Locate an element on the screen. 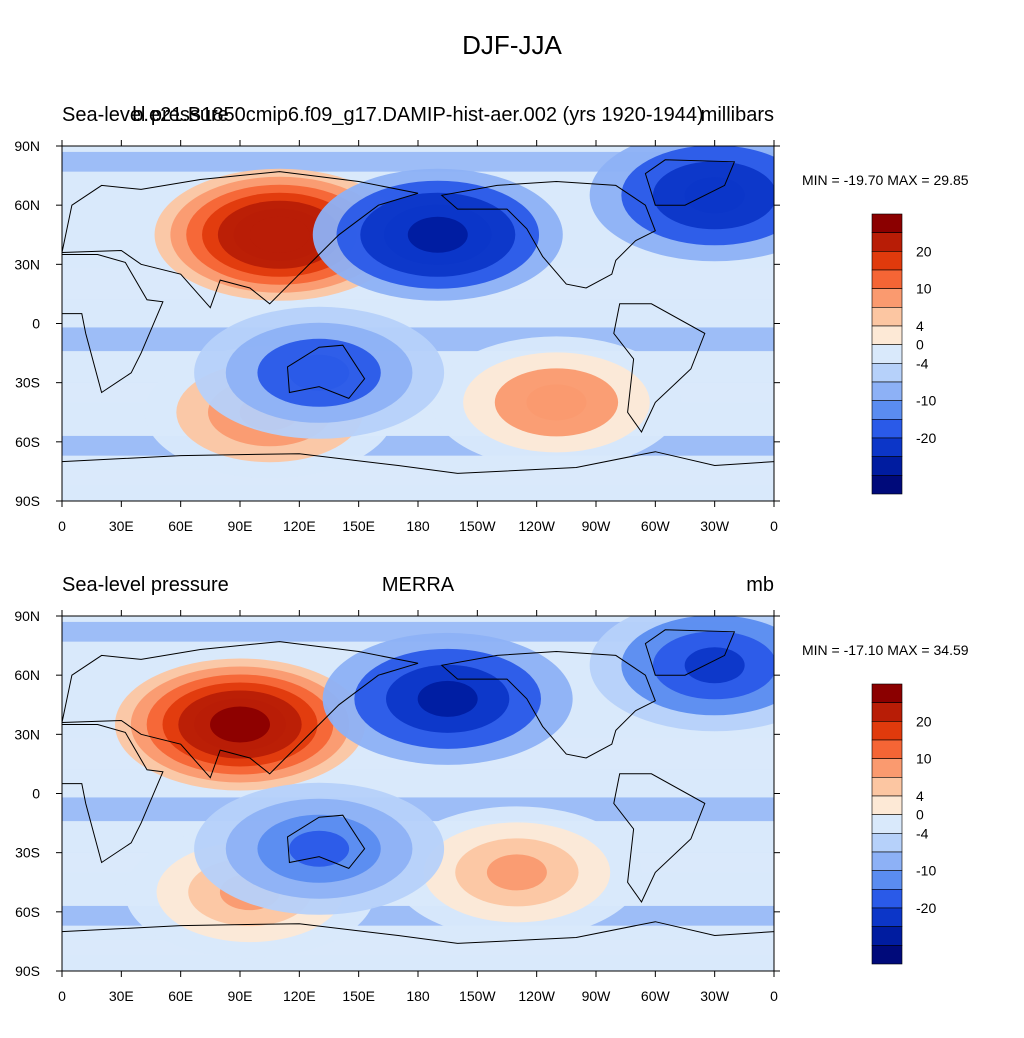 The height and width of the screenshot is (1038, 1024). panel-left-label: Sea-level pressure is located at coordinates (145, 585).